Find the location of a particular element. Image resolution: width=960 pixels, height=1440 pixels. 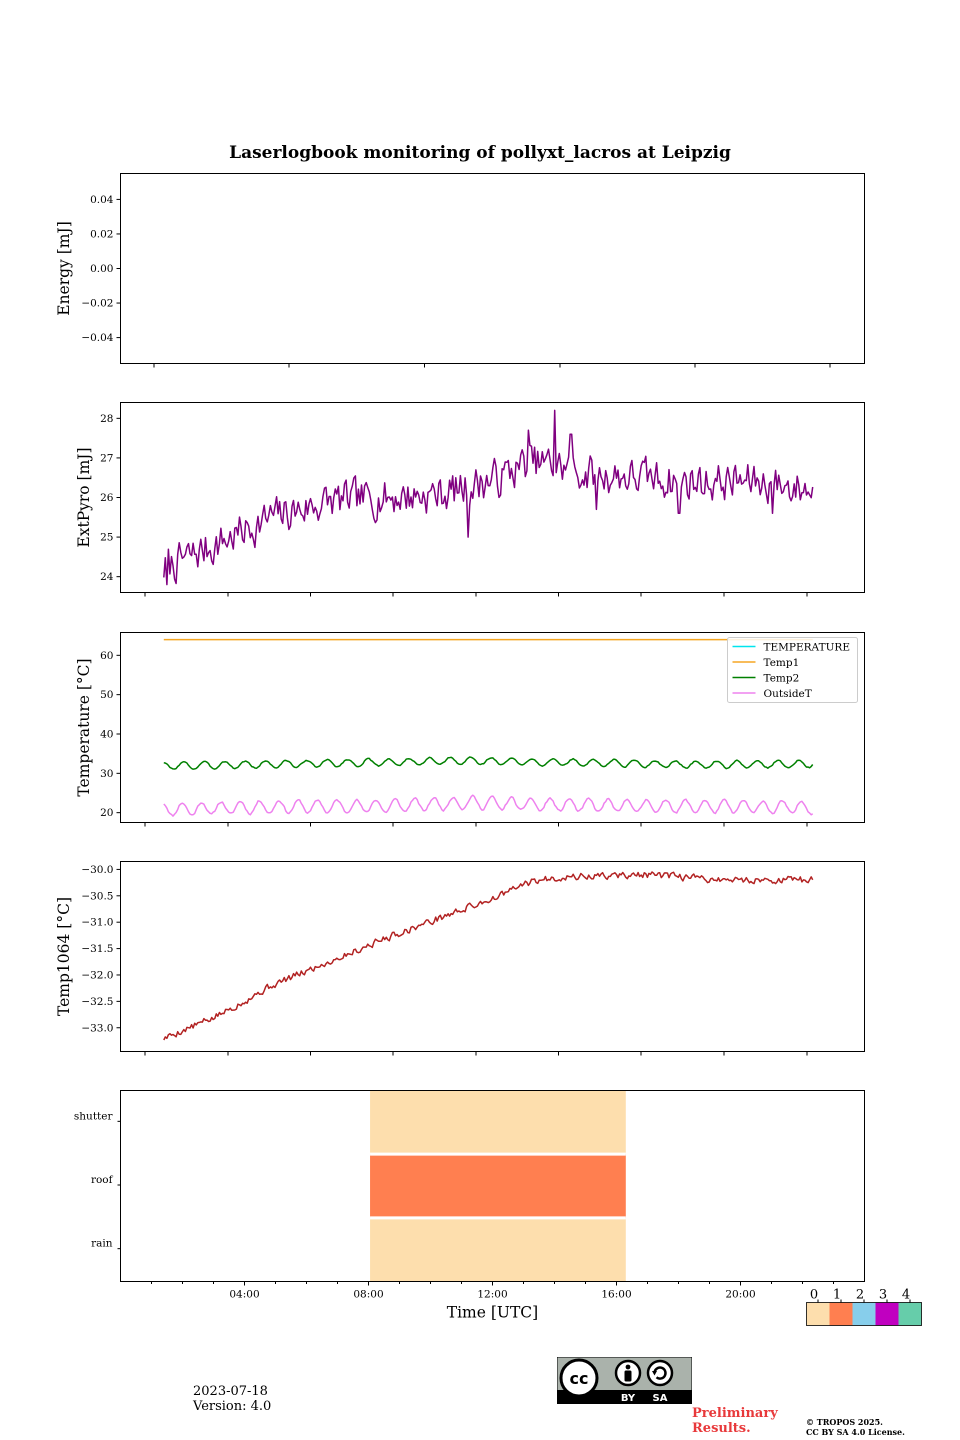

temperature-legend: TEMPERATURE Temp1 Temp2 OutsideT is located at coordinates (792, 670).